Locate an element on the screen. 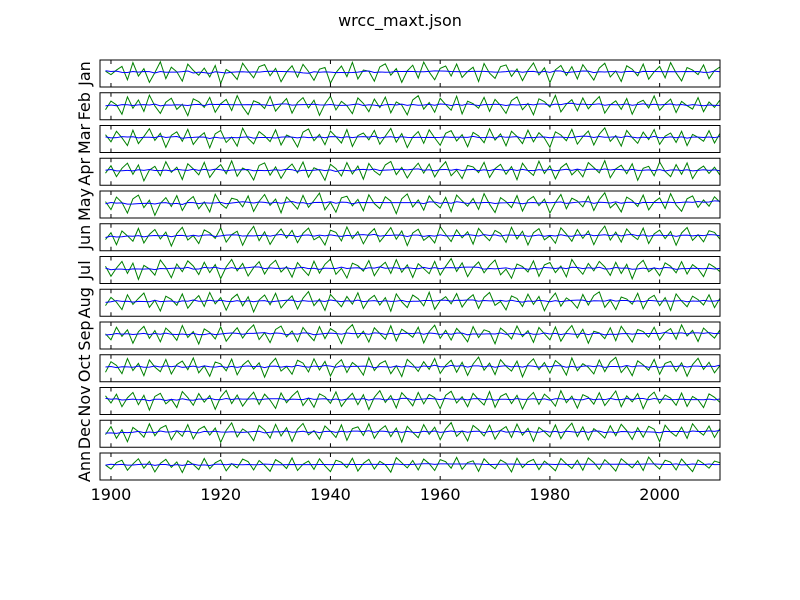 The width and height of the screenshot is (800, 600). raw-series-line-aug is located at coordinates (412, 302).